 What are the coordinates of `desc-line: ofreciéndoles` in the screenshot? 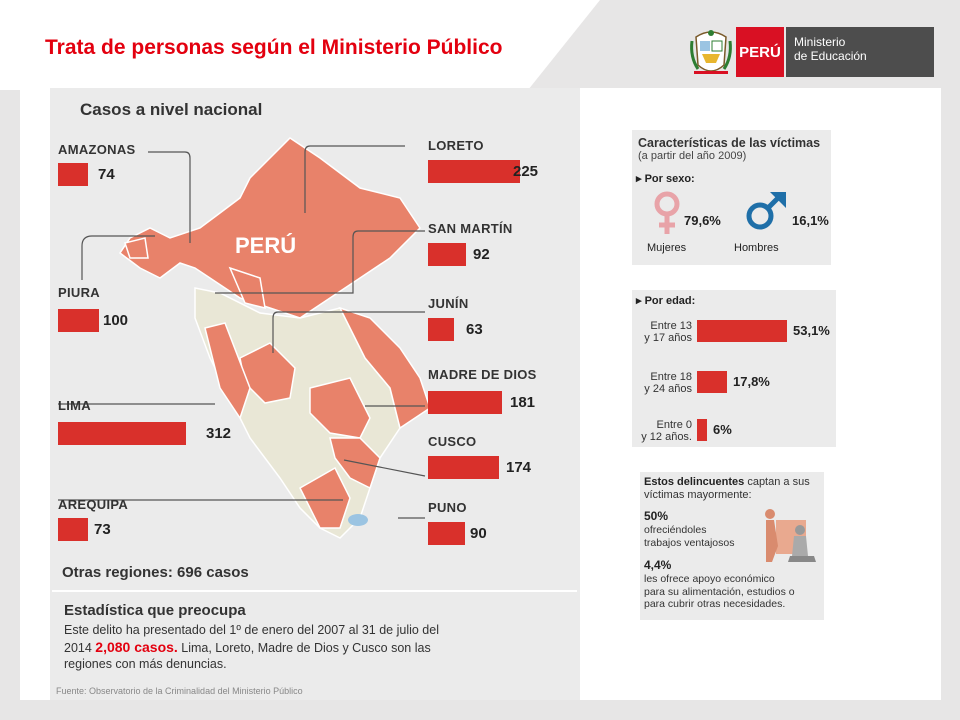 It's located at (675, 530).